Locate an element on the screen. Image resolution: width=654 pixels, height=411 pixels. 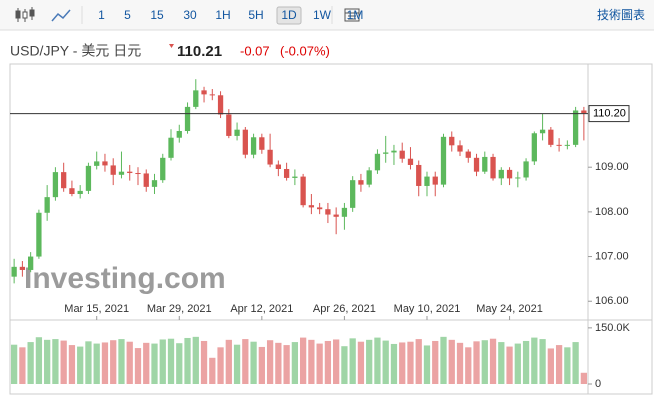
interval-button: 5 is located at coordinates (127, 15).